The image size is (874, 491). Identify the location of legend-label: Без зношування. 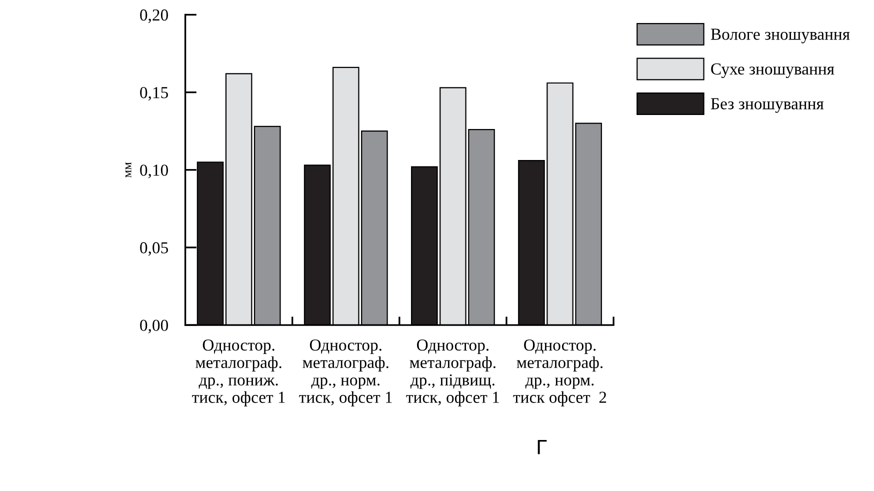
(767, 105).